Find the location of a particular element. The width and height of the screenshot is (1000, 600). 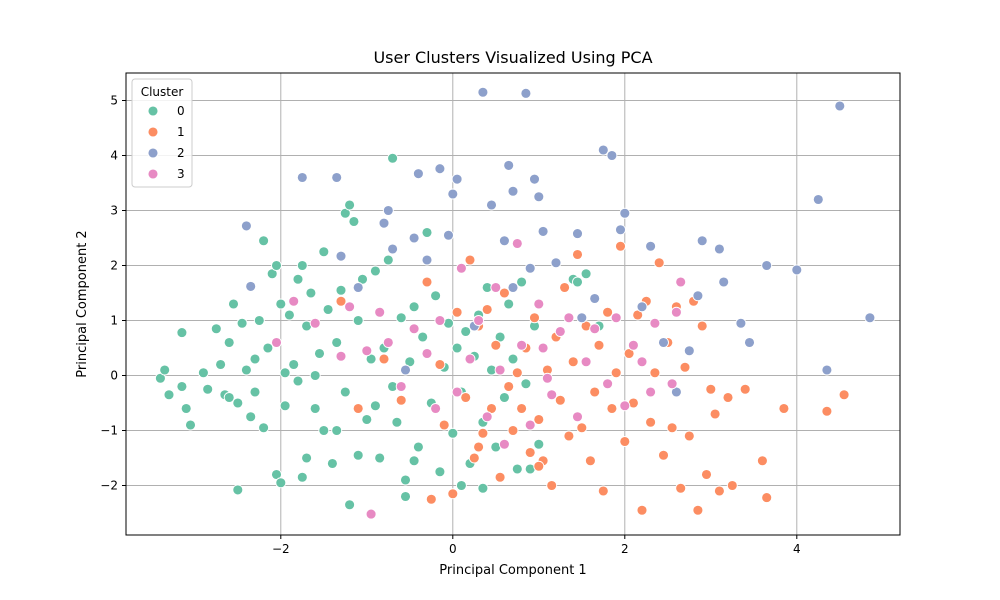

legend-title: Cluster is located at coordinates (162, 92).